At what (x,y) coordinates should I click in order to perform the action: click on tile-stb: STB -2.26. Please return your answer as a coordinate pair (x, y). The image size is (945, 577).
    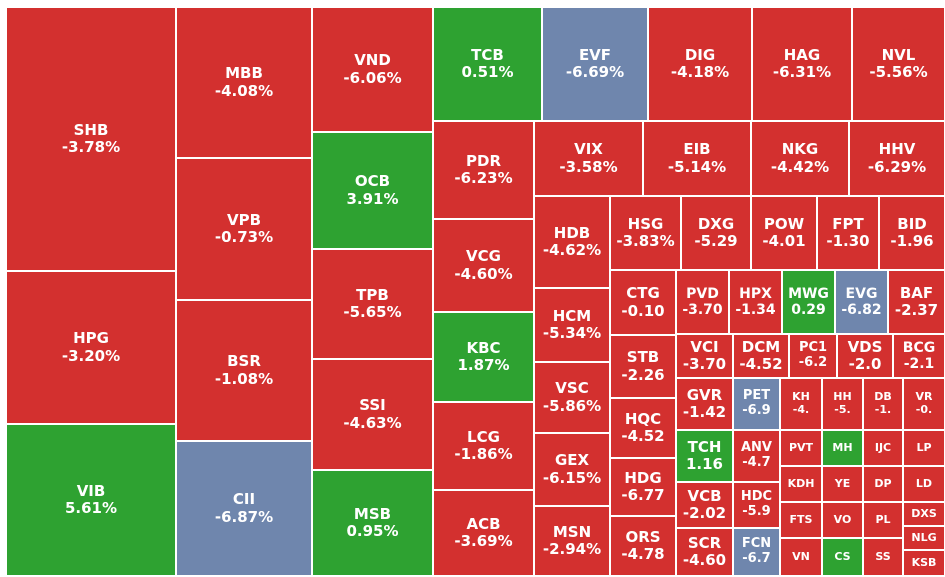
    Looking at the image, I should click on (643, 366).